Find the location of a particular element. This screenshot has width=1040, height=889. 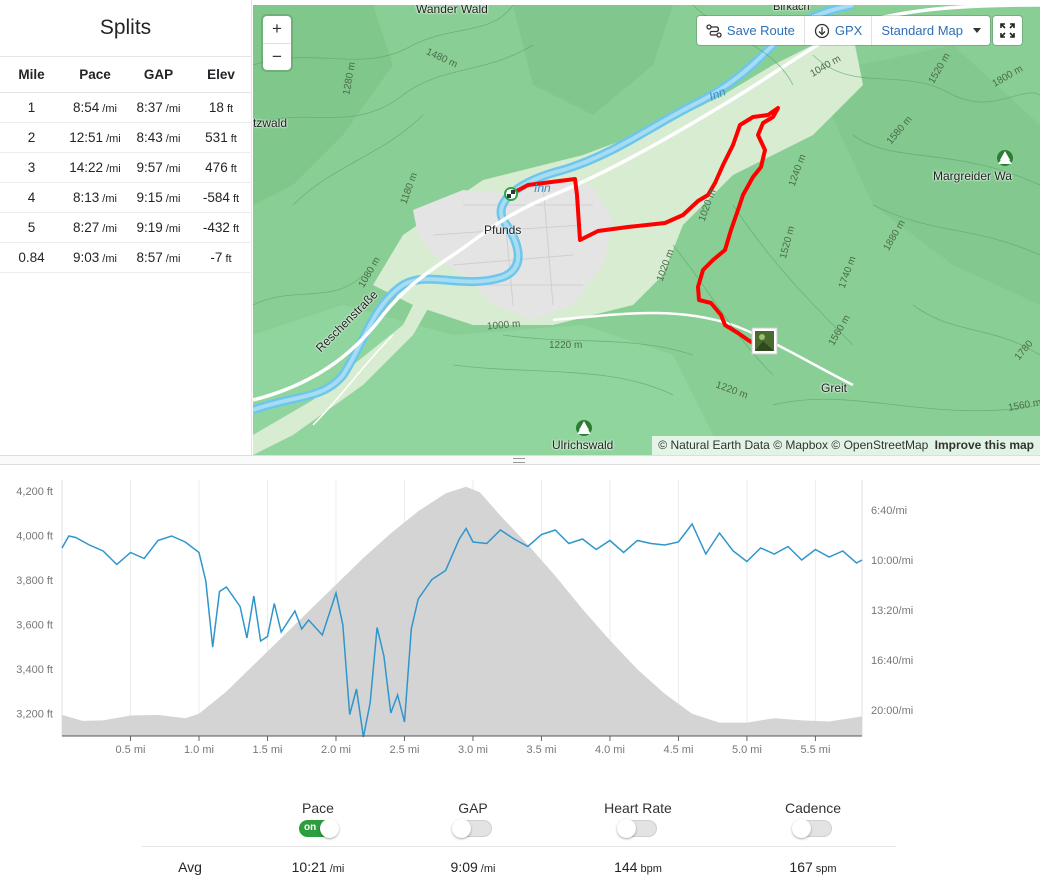

toggle-pace: on is located at coordinates (319, 828).